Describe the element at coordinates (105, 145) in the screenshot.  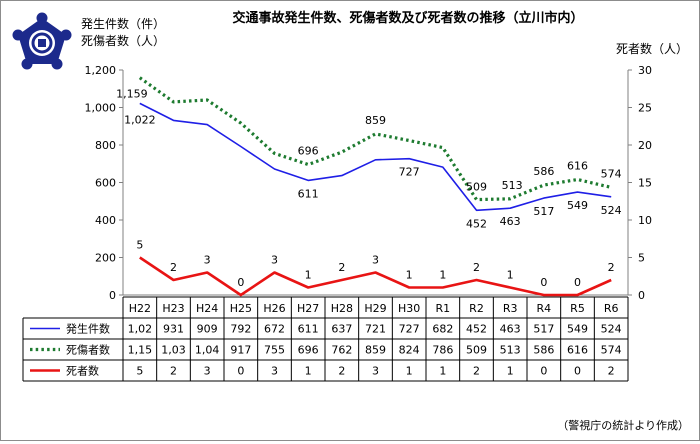
I see `left-tick-label: 800` at that location.